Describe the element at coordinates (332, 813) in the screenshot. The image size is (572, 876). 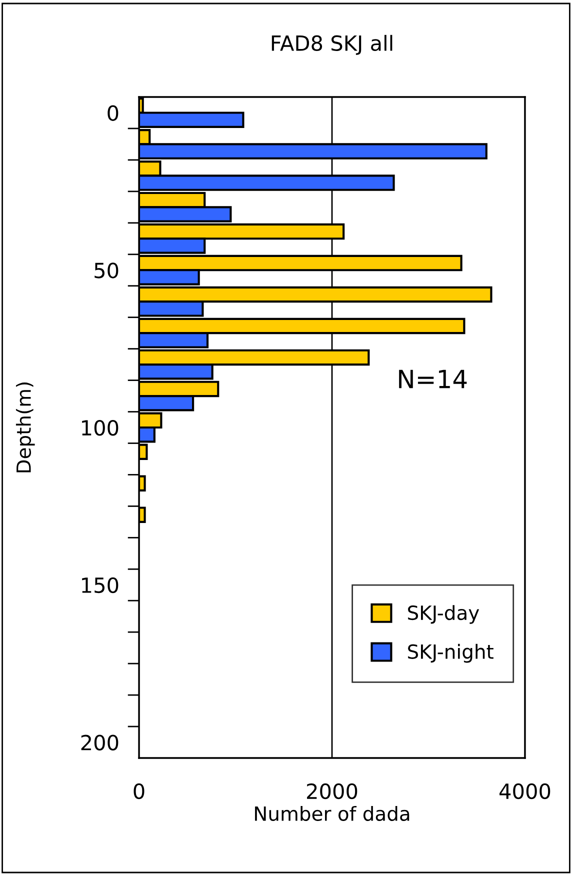
I see `x-axis-title: Number of dada` at that location.